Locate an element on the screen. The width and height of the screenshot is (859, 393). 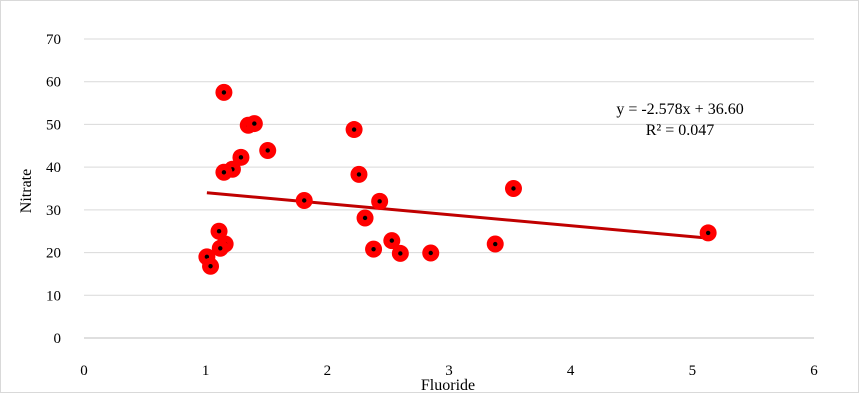
x-axis-tick-labels: 0 1 2 3 4 5 6 is located at coordinates (449, 371).